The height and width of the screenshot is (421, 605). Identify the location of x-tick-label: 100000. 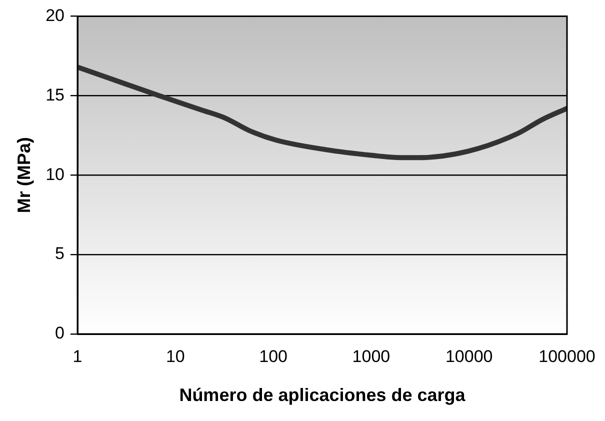
(567, 356).